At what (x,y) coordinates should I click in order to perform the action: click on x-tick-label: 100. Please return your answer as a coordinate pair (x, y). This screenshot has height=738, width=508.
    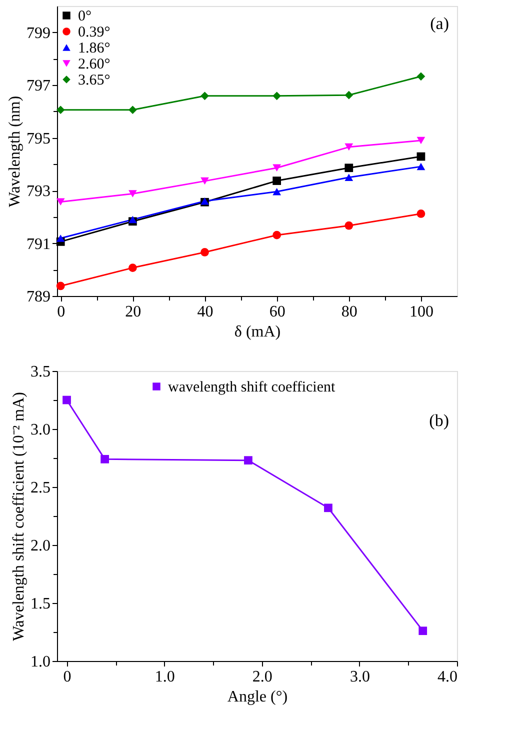
    Looking at the image, I should click on (421, 312).